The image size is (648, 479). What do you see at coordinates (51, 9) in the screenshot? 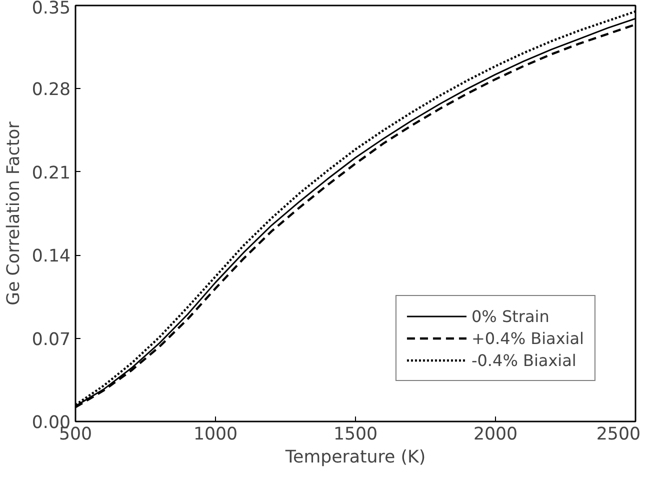
I see `y-tick-label: 0.35` at bounding box center [51, 9].